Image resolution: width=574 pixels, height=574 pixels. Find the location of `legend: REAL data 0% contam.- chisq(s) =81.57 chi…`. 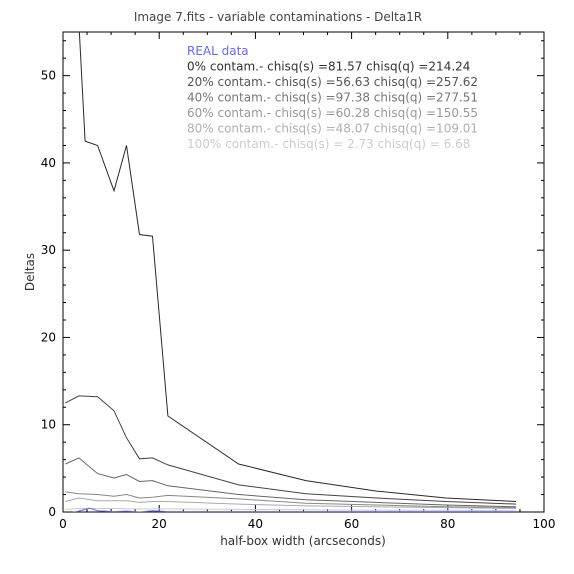

legend: REAL data 0% contam.- chisq(s) =81.57 chi… is located at coordinates (332, 97).